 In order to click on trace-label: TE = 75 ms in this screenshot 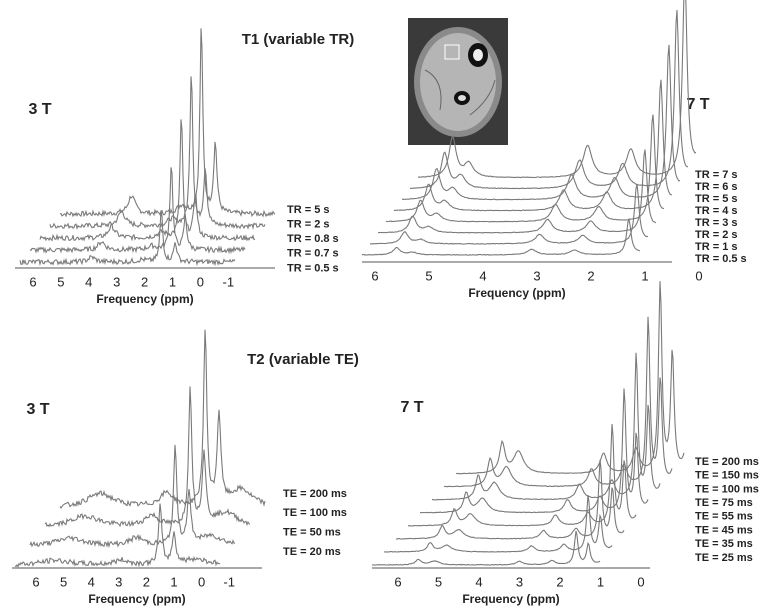, I will do `click(724, 503)`.